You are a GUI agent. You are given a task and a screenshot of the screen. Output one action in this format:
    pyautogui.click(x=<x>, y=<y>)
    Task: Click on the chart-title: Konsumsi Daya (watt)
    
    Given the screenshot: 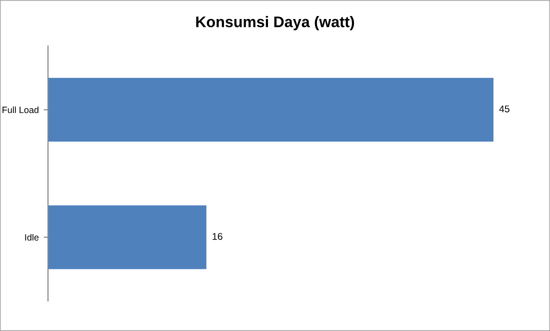 What is the action you would take?
    pyautogui.click(x=275, y=23)
    